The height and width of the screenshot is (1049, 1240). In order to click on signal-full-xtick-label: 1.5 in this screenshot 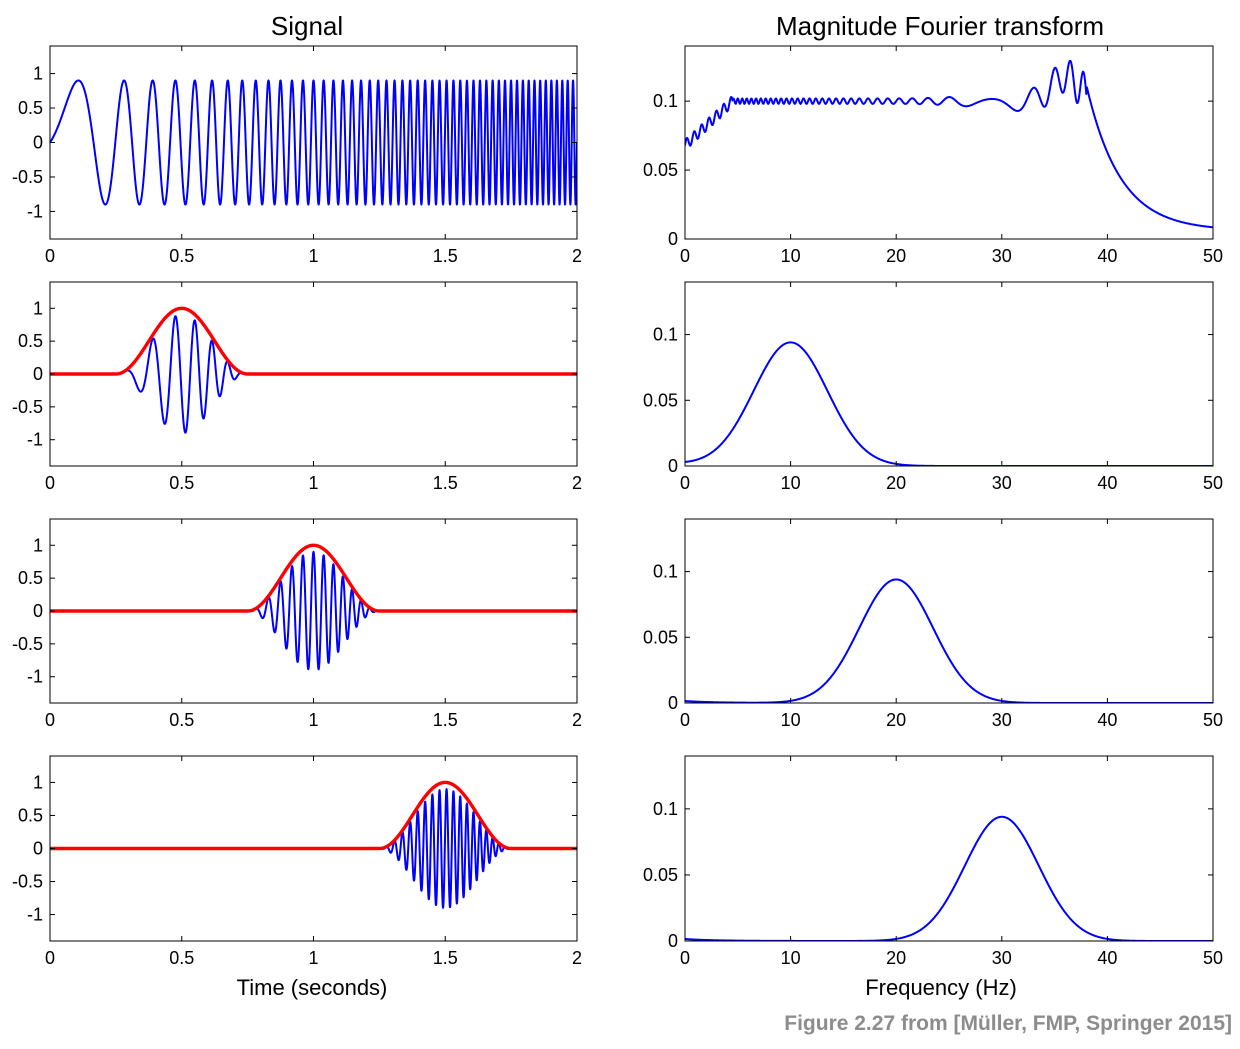, I will do `click(445, 256)`.